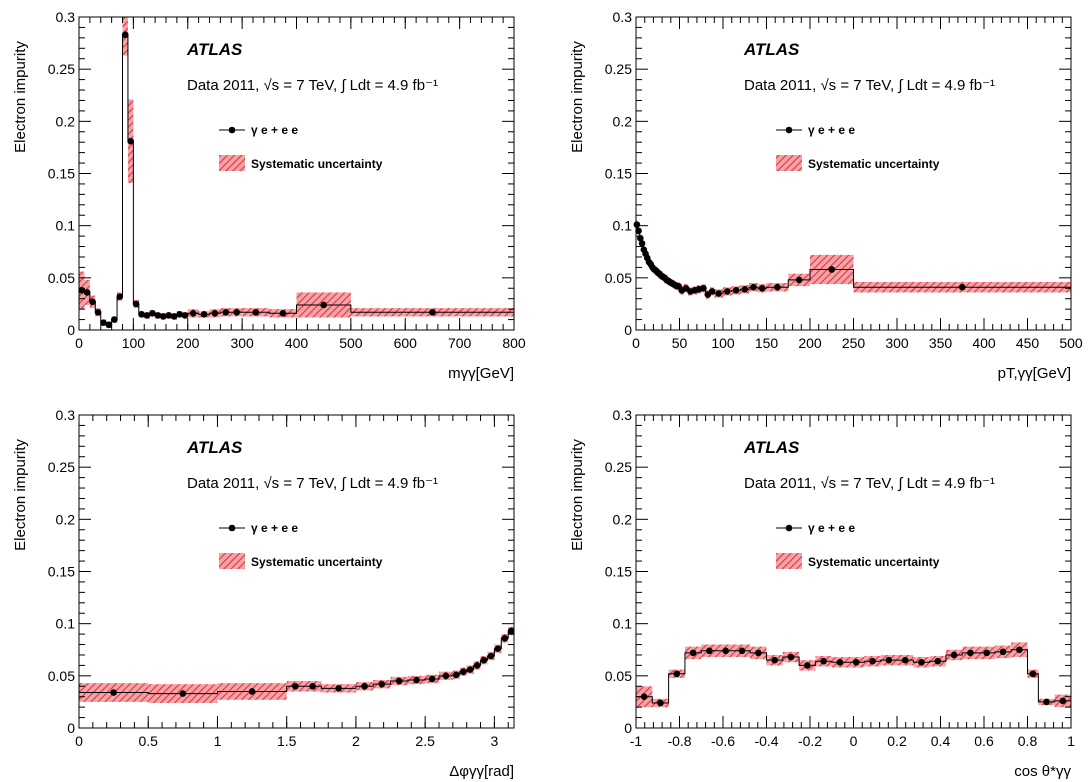 This screenshot has height=782, width=1089. What do you see at coordinates (514, 343) in the screenshot?
I see `x-tick-label: 800` at bounding box center [514, 343].